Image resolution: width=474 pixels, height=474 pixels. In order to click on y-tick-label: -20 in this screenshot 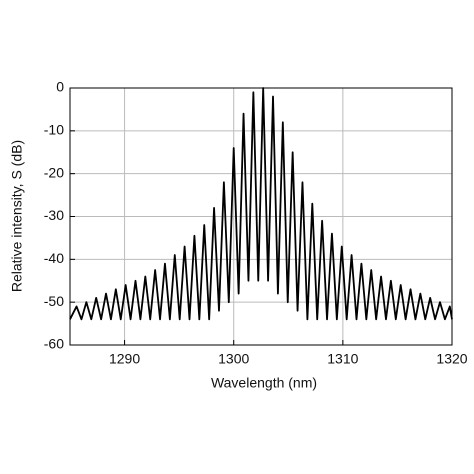, I will do `click(54, 172)`.